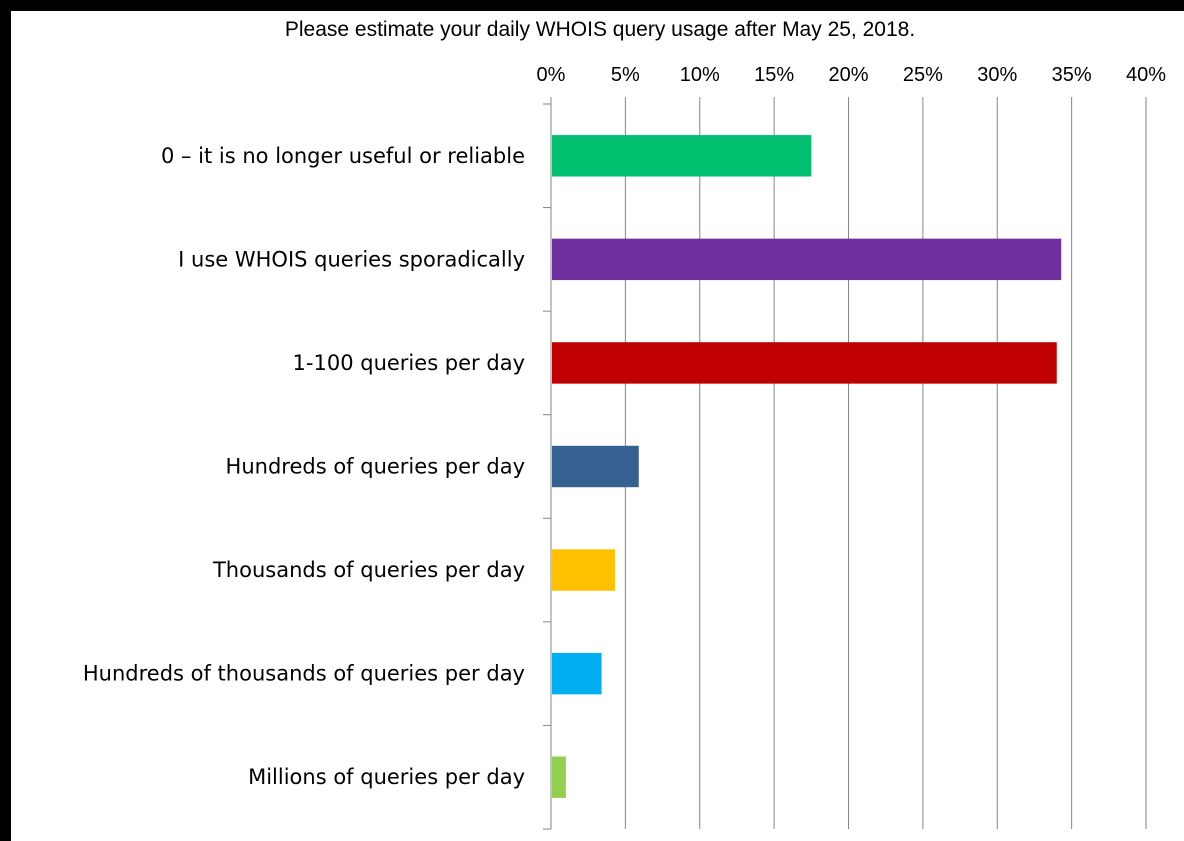 The image size is (1184, 841). Describe the element at coordinates (923, 75) in the screenshot. I see `x-tick-label: 25%` at that location.